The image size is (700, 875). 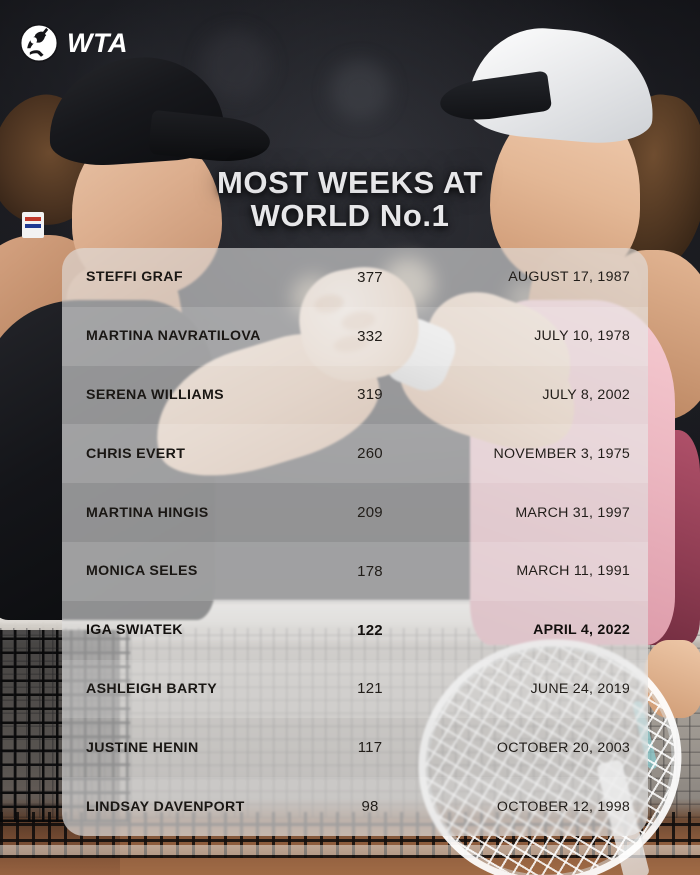 What do you see at coordinates (355, 277) in the screenshot?
I see `table-row: STEFFI GRAF 377 AUGUST 17, 1987` at bounding box center [355, 277].